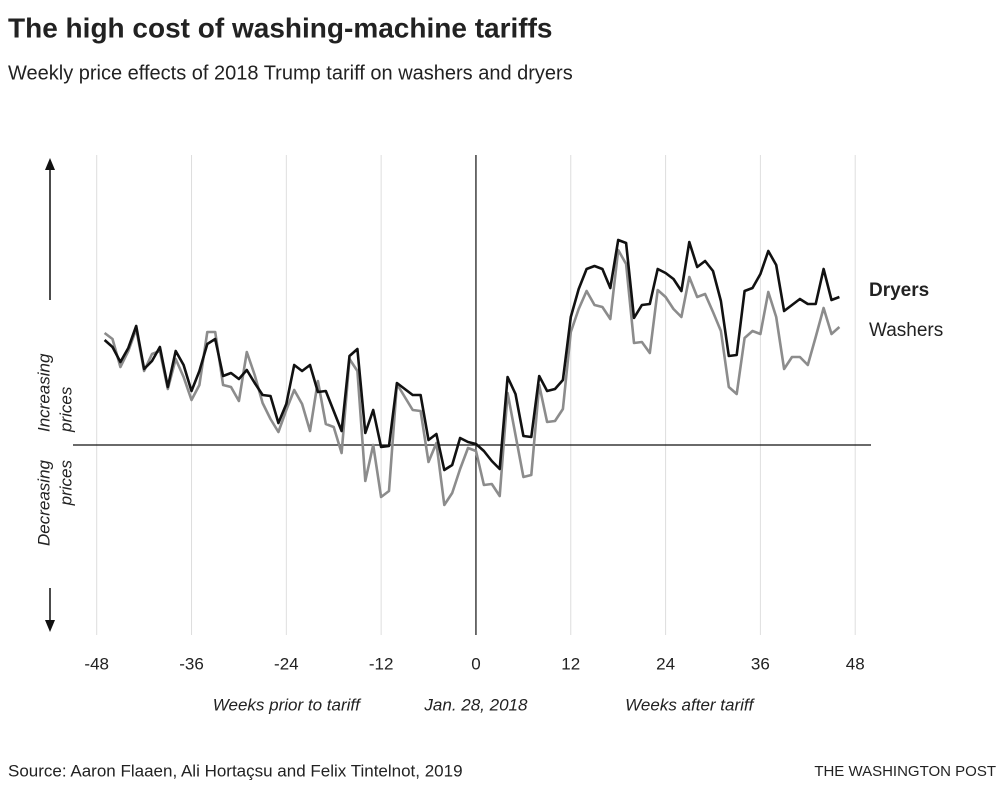 The image size is (1001, 800). I want to click on y-arrows, so click(50, 395).